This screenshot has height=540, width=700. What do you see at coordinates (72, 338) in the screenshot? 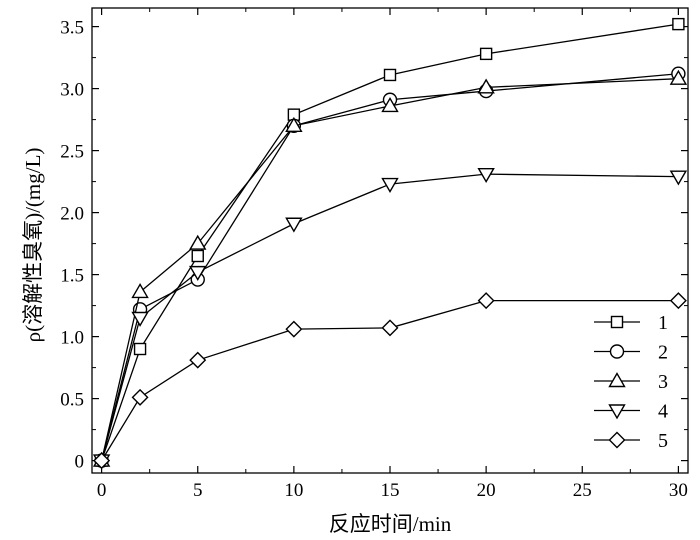
I see `y-tick-label: 1.0` at bounding box center [72, 338].